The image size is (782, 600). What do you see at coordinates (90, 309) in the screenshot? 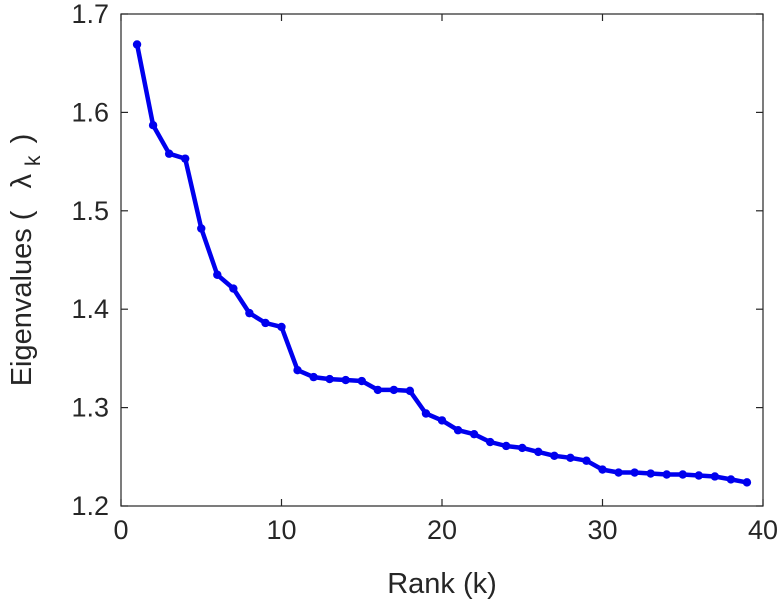
I see `y-tick-label: 1.4` at bounding box center [90, 309].